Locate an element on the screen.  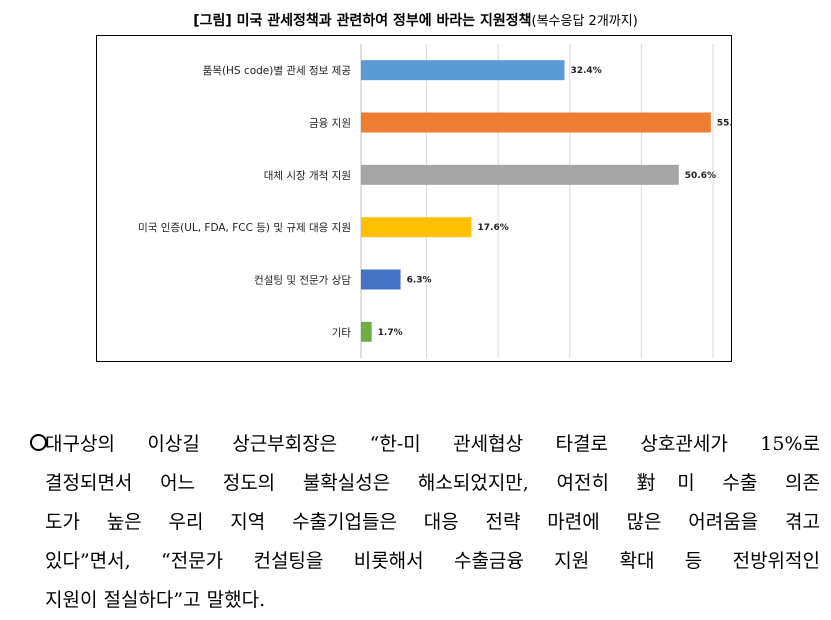
paragraph-line-1: 대구상의 이상길 상근부회장은 “한-미 관세협상 타결로 상호관세가 15%로 is located at coordinates (432, 444).